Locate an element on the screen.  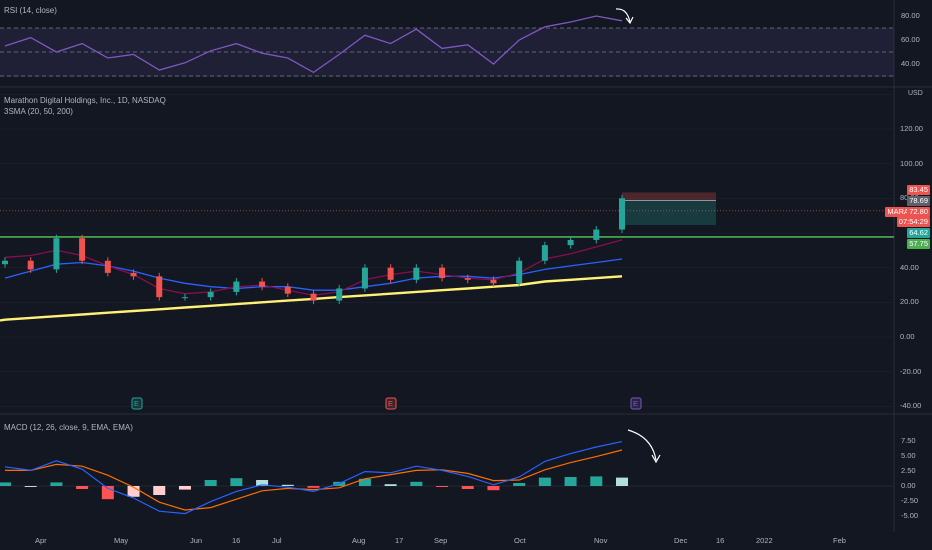
sma-legend: 3SMA (20, 50, 200) is located at coordinates (38, 111).